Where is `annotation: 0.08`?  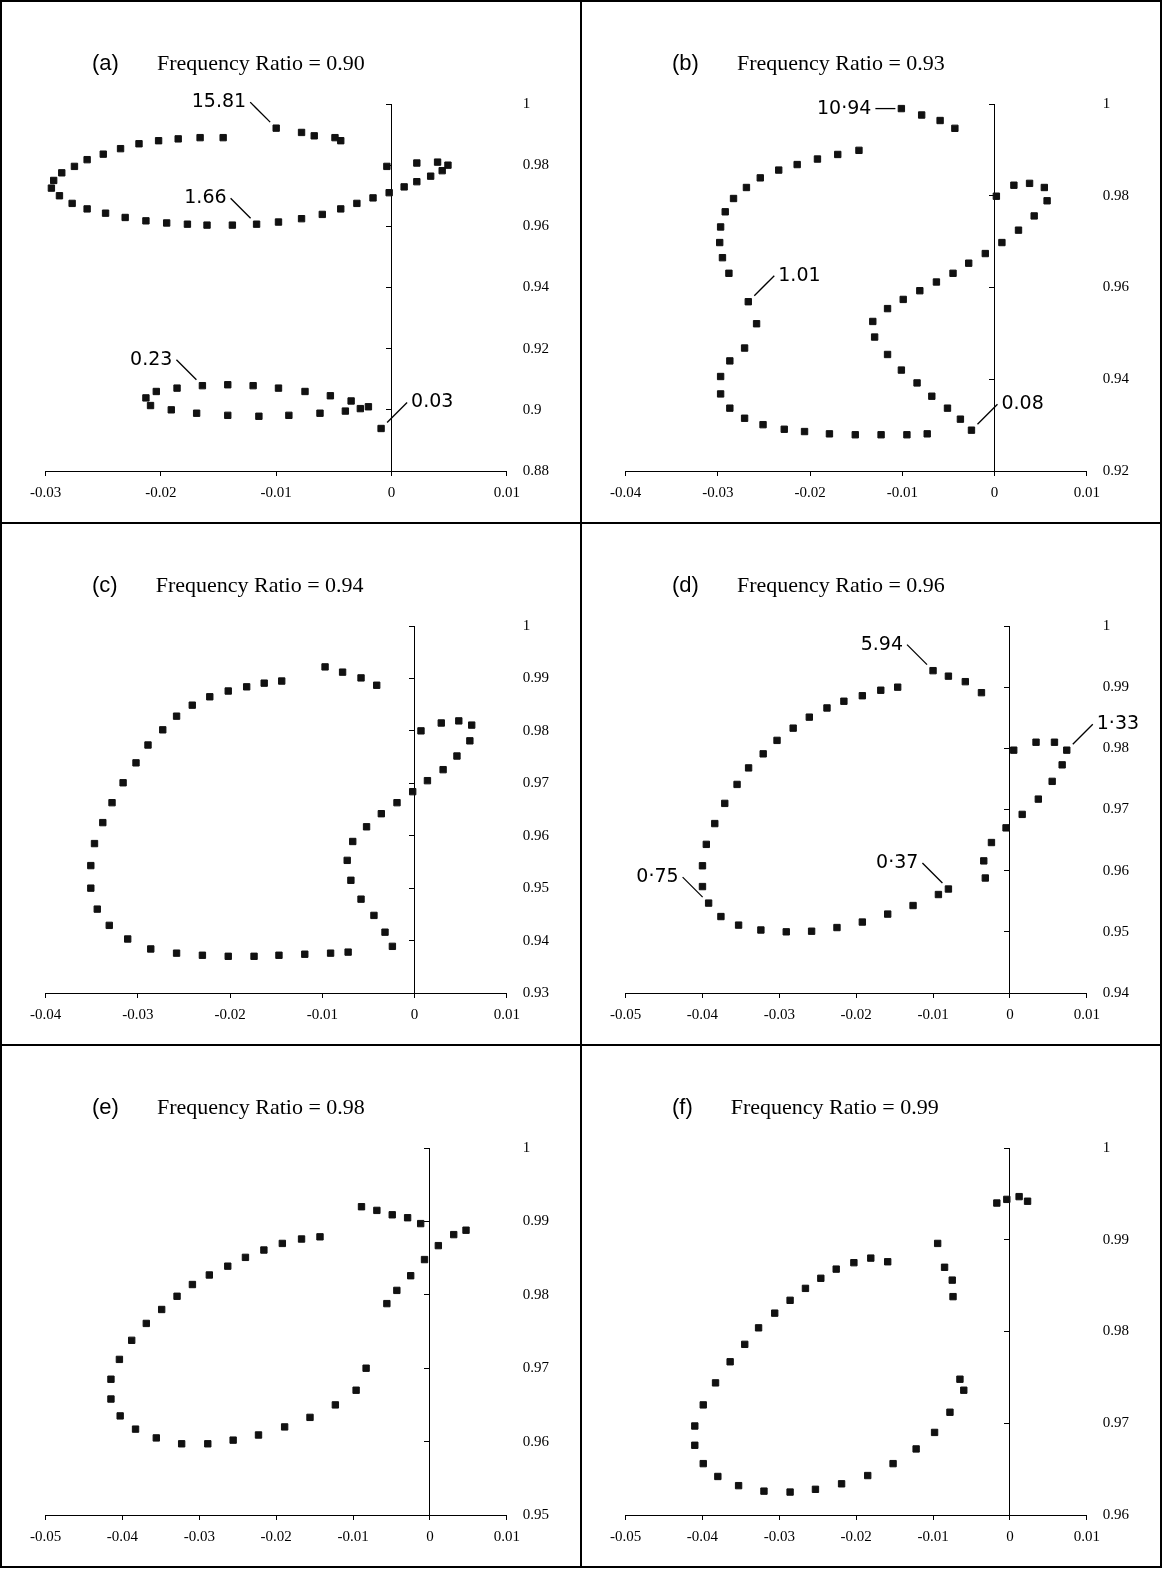
annotation: 0.08 is located at coordinates (1022, 402).